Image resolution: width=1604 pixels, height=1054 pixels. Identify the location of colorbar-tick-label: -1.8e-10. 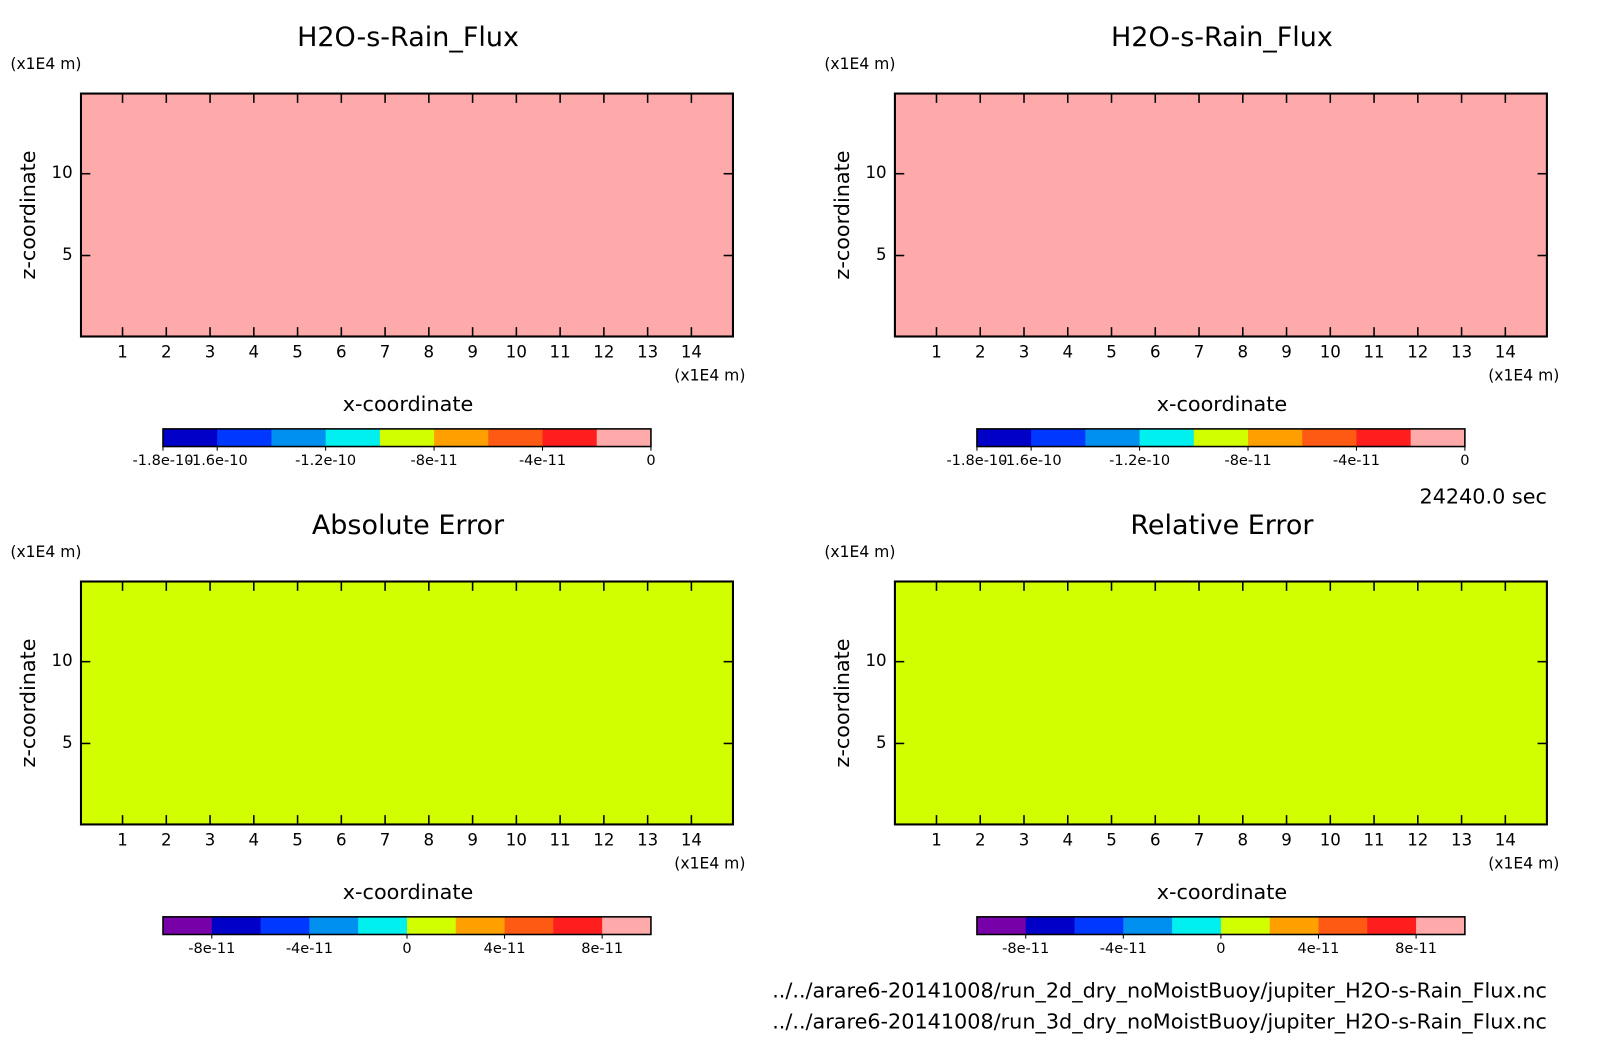
(163, 461).